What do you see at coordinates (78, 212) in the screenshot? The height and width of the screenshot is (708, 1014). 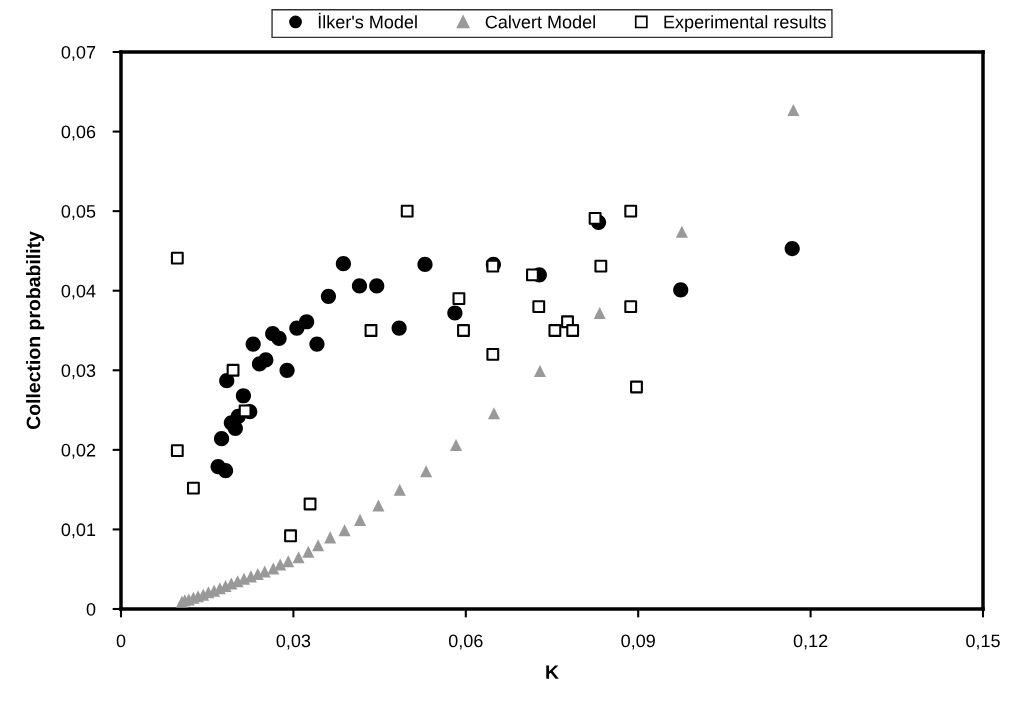 I see `y-tick-label: 0,05` at bounding box center [78, 212].